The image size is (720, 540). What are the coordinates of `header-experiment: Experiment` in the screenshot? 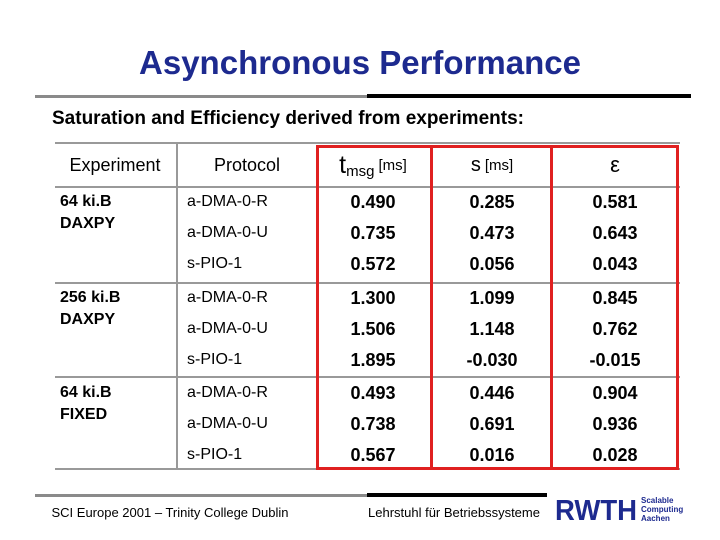 It's located at (115, 164).